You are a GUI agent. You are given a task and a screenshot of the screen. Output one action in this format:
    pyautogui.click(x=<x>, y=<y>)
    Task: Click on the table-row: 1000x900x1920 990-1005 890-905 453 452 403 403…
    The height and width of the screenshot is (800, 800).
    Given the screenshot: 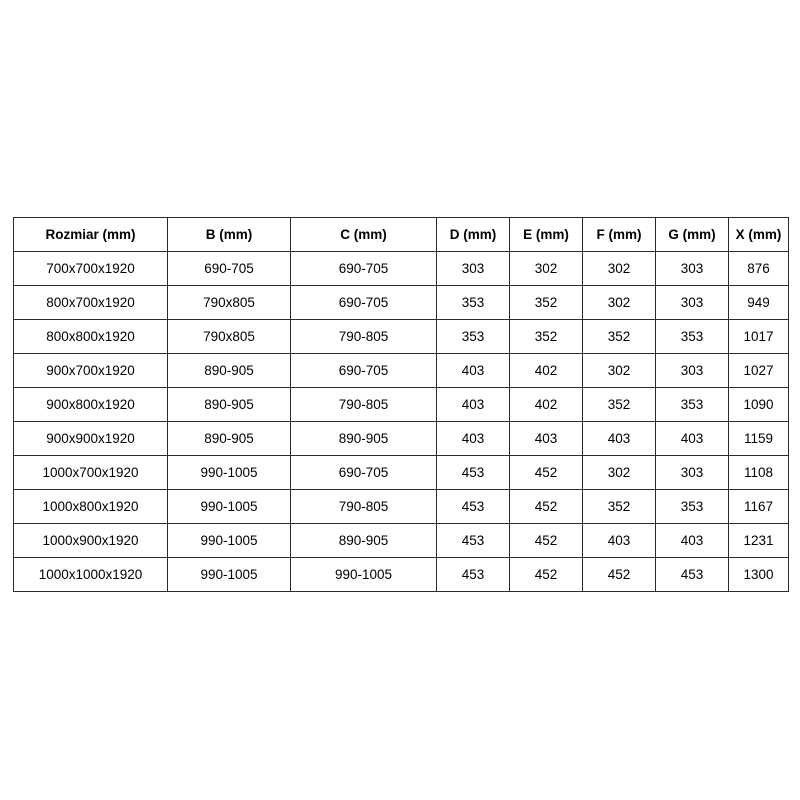 What is the action you would take?
    pyautogui.click(x=401, y=540)
    